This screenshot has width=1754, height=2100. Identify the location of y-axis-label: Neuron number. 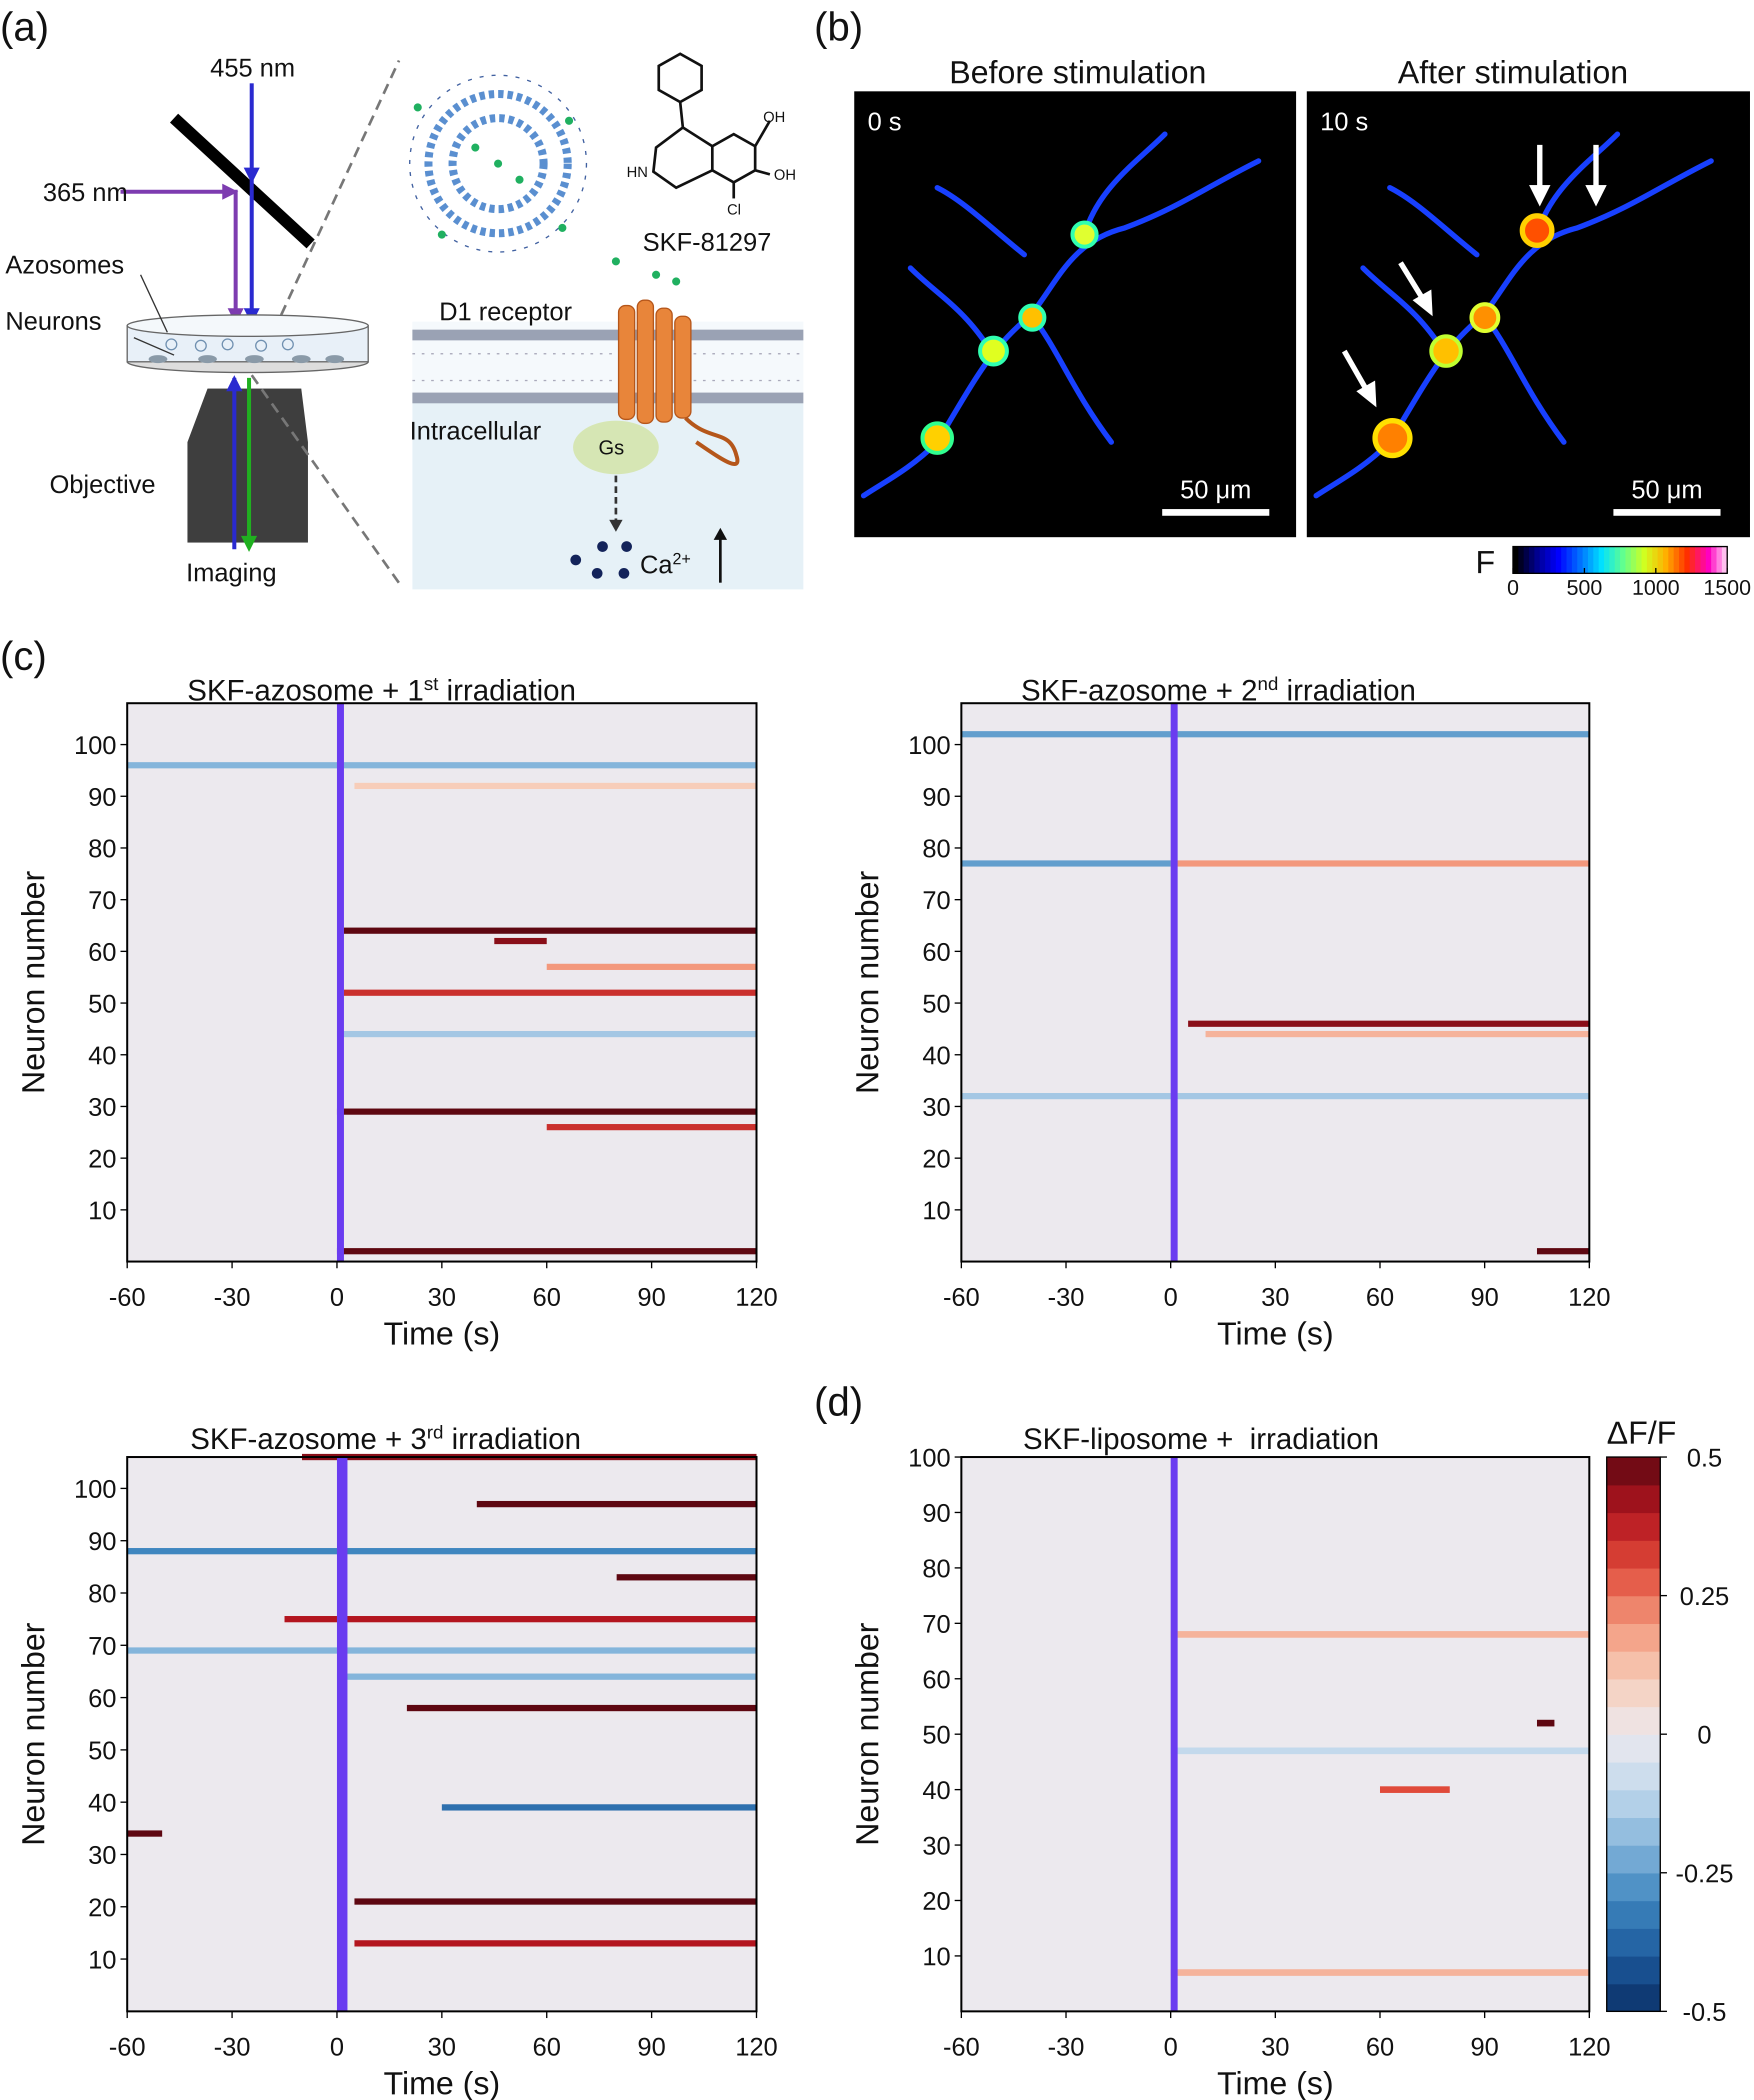
(33, 982).